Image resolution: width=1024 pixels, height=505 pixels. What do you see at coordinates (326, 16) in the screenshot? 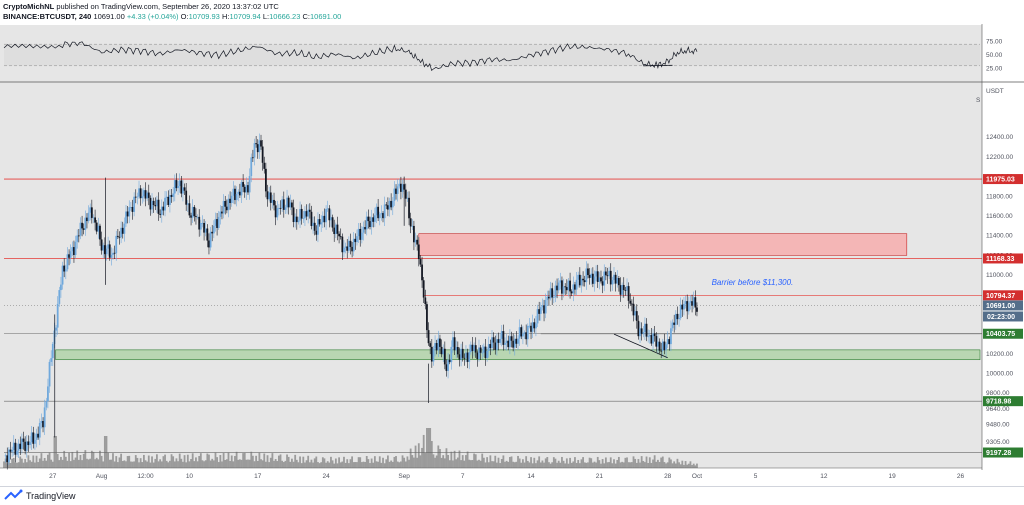
I see `close-value: 10691.00` at bounding box center [326, 16].